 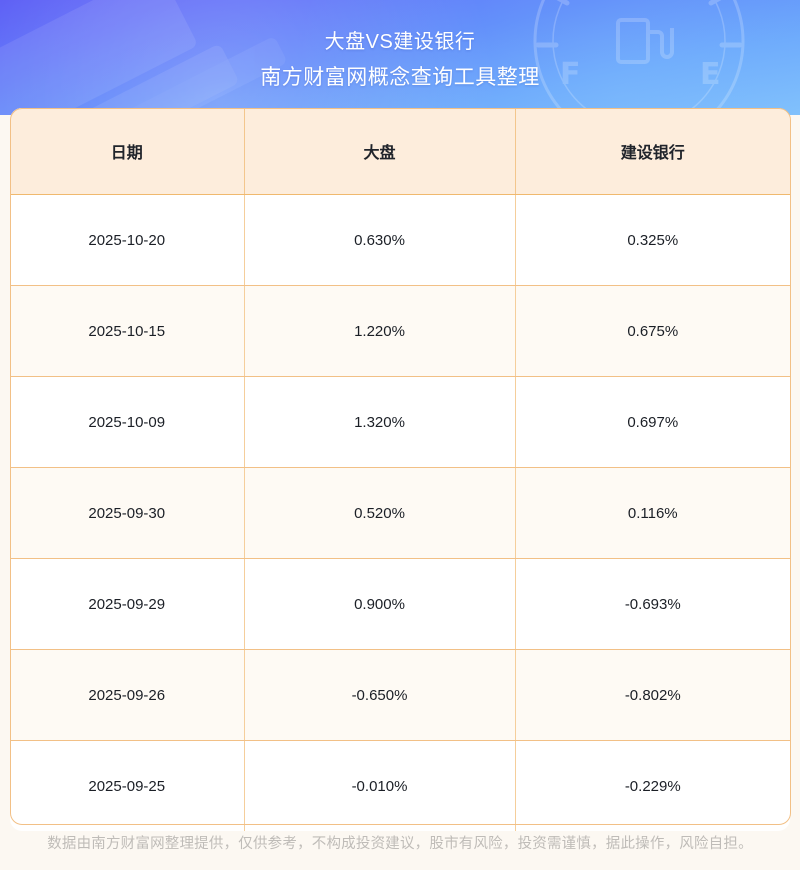 What do you see at coordinates (250, 57) in the screenshot?
I see `banner-glow-left` at bounding box center [250, 57].